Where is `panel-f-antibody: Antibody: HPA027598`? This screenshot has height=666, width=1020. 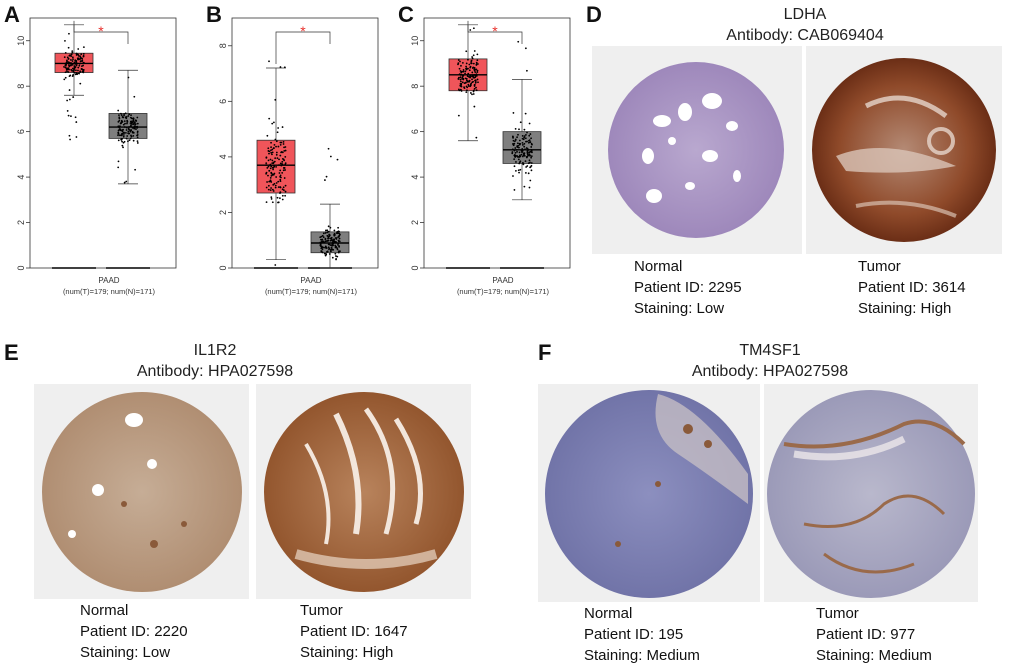
panel-f-antibody: Antibody: HPA027598 is located at coordinates (770, 371).